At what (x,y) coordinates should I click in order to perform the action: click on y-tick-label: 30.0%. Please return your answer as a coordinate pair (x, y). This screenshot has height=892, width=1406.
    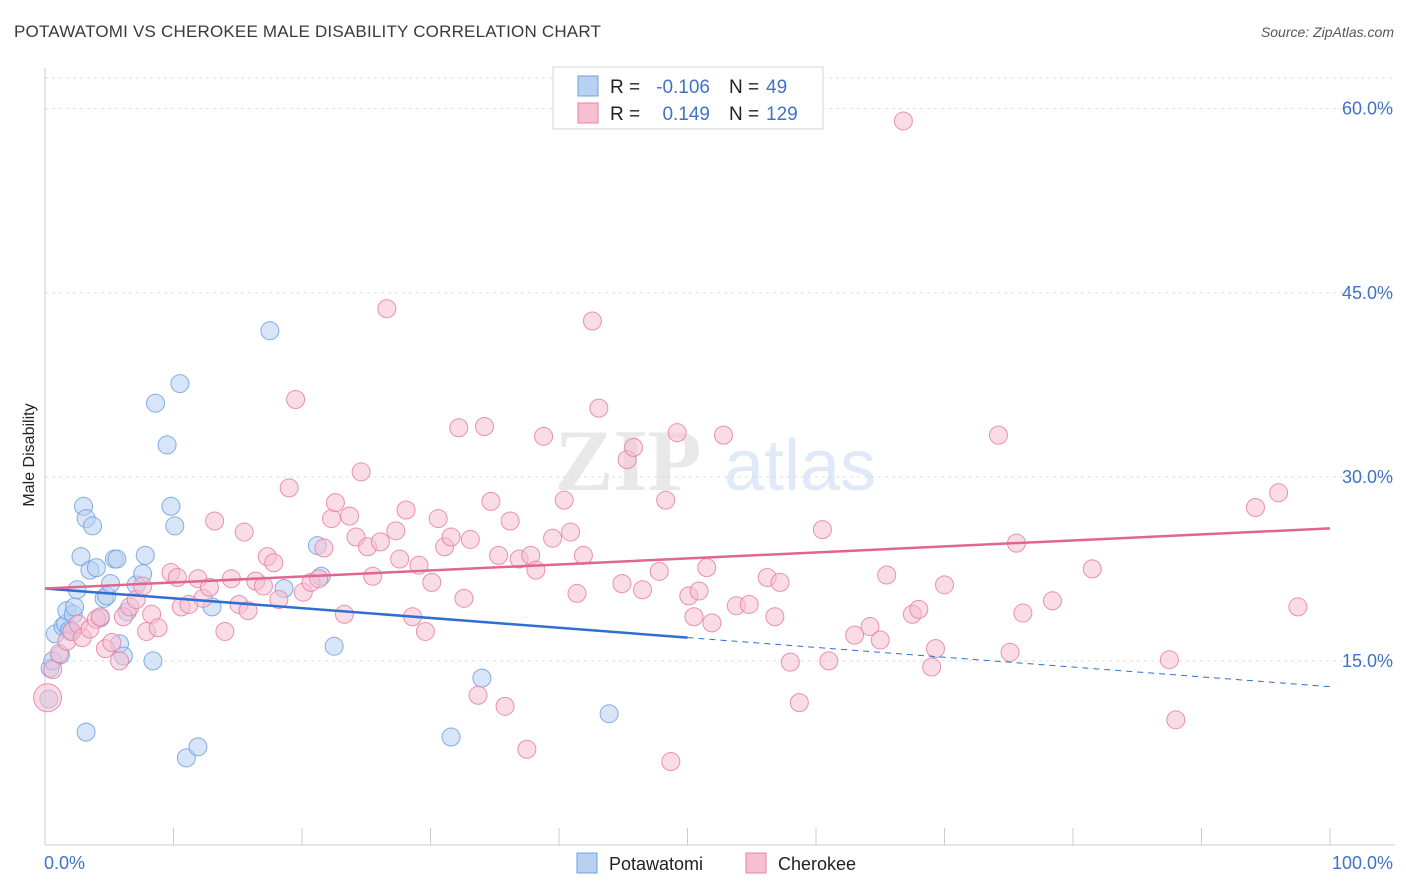
    Looking at the image, I should click on (1367, 477).